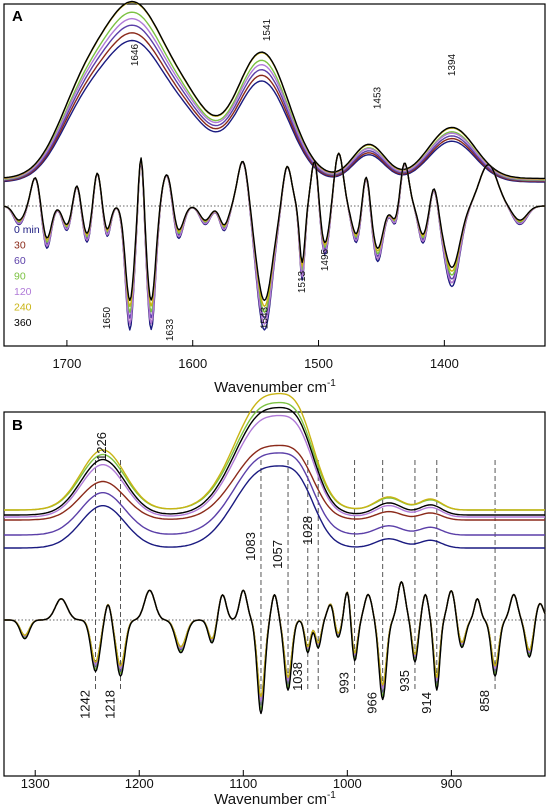 The height and width of the screenshot is (811, 550). I want to click on panel-a-letter: A, so click(17, 16).